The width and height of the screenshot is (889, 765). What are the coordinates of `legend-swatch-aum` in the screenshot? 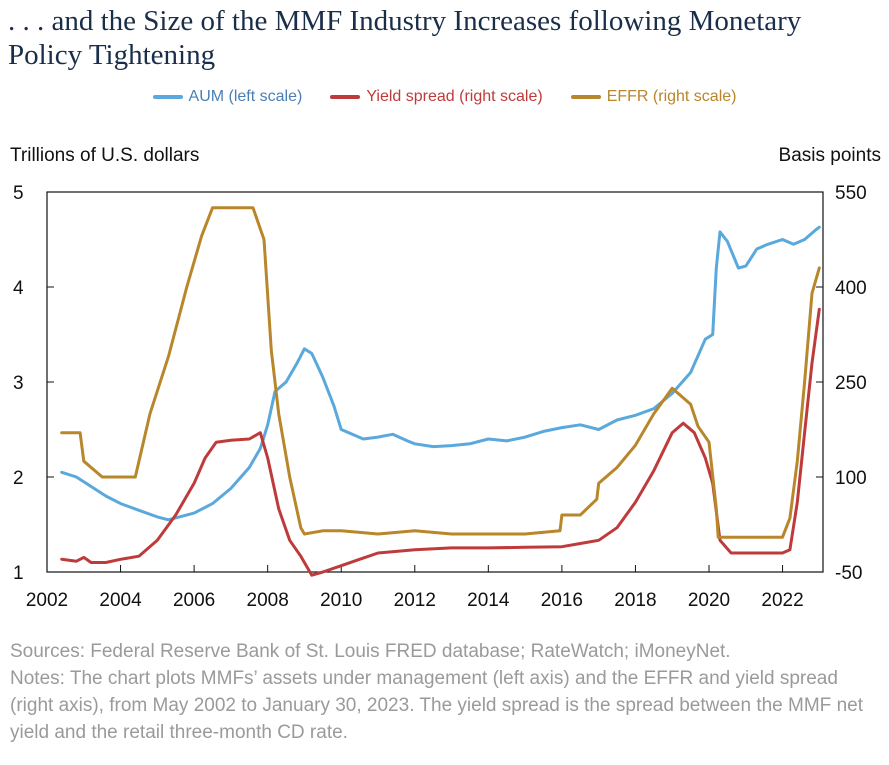 It's located at (167, 97).